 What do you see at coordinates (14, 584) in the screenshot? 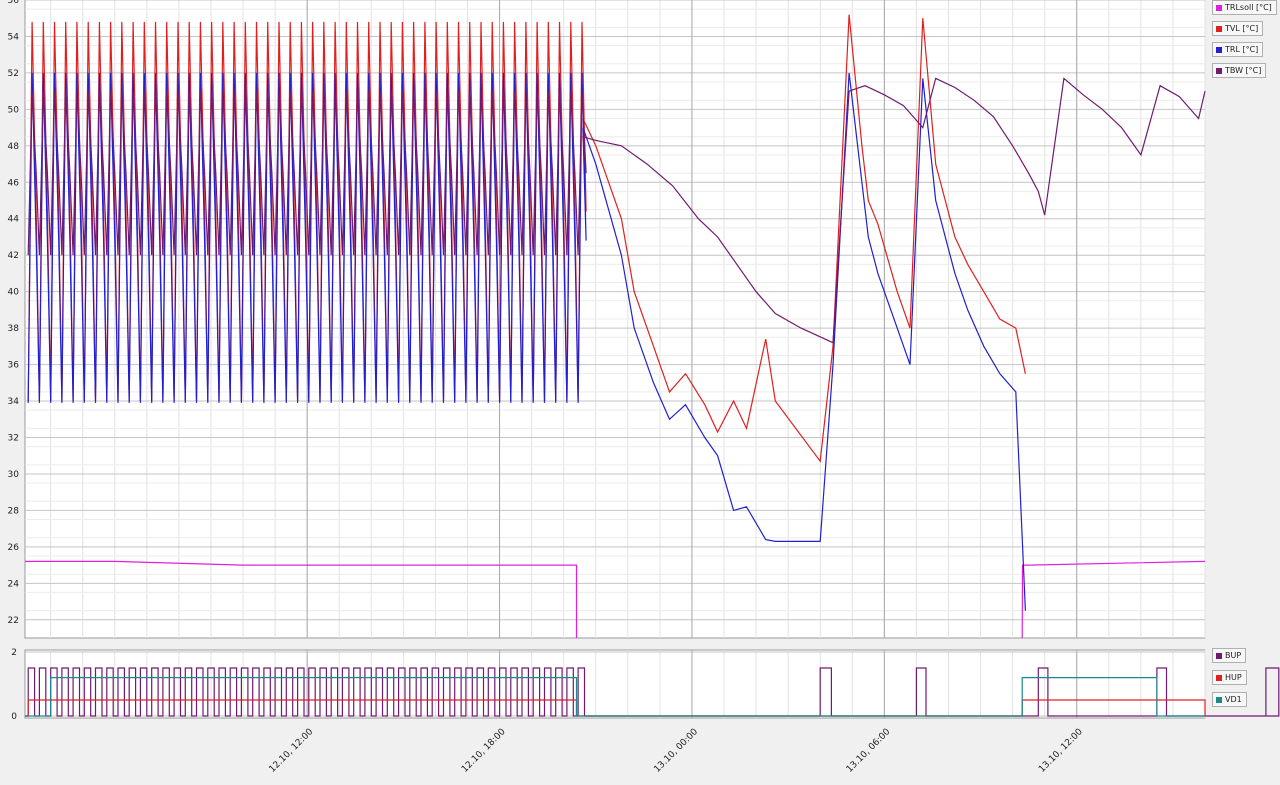
I see `y-tick-label: 24` at bounding box center [14, 584].